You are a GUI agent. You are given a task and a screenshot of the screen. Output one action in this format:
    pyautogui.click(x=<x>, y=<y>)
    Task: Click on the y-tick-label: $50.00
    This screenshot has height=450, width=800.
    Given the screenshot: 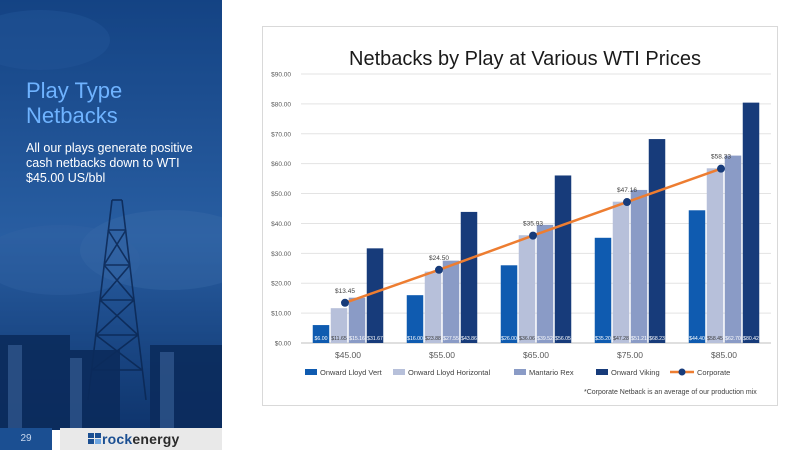 What is the action you would take?
    pyautogui.click(x=281, y=194)
    